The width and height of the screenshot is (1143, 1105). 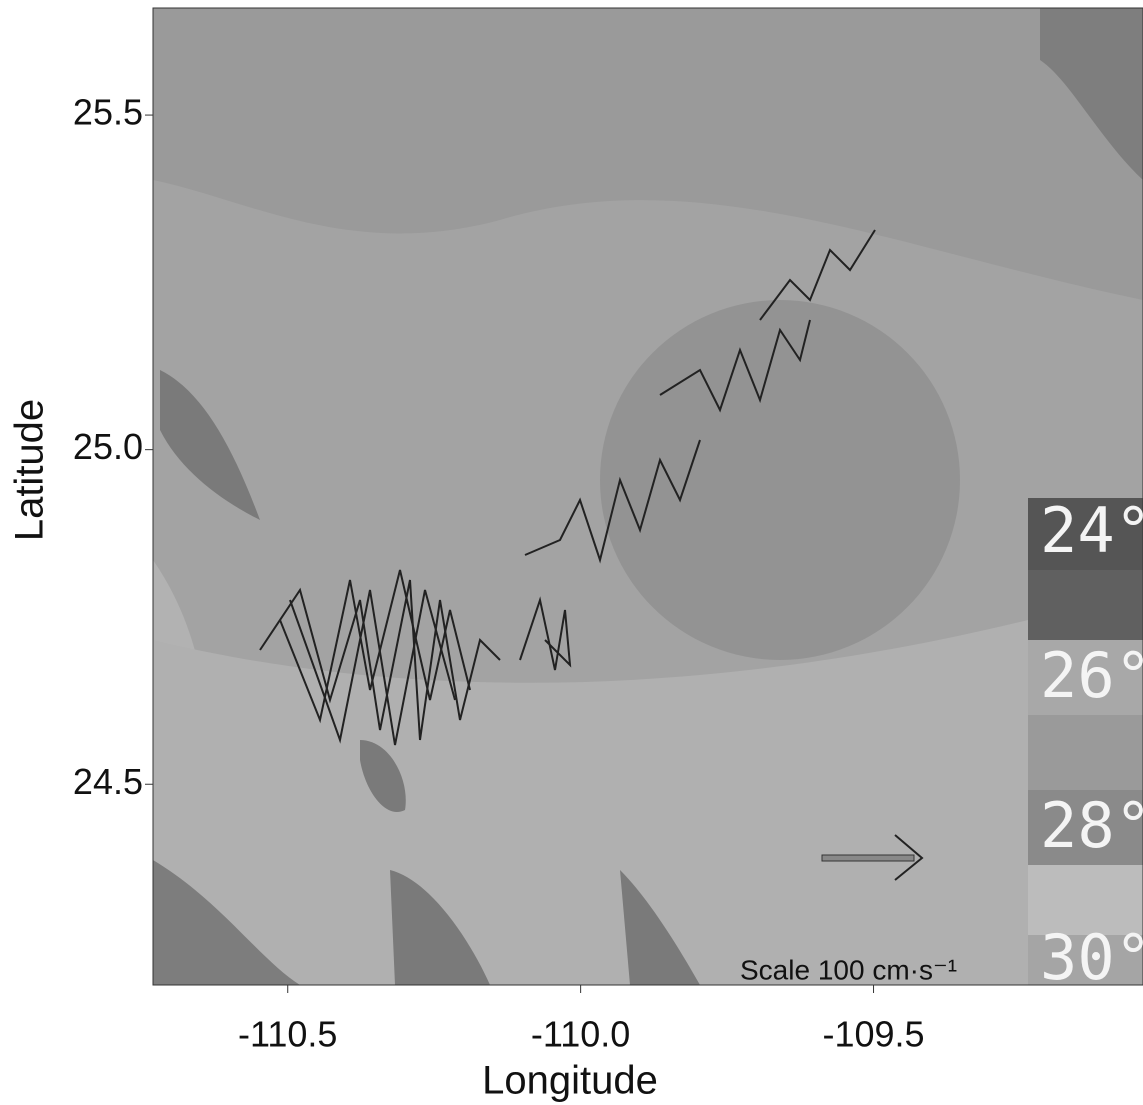 What do you see at coordinates (30, 470) in the screenshot?
I see `y-axis-title: Latitude` at bounding box center [30, 470].